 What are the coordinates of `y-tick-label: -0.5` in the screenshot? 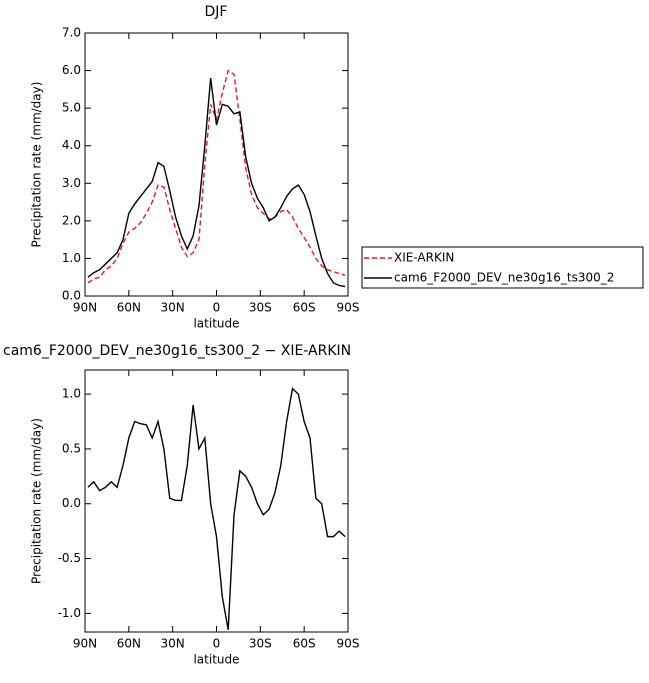 It's located at (69, 558).